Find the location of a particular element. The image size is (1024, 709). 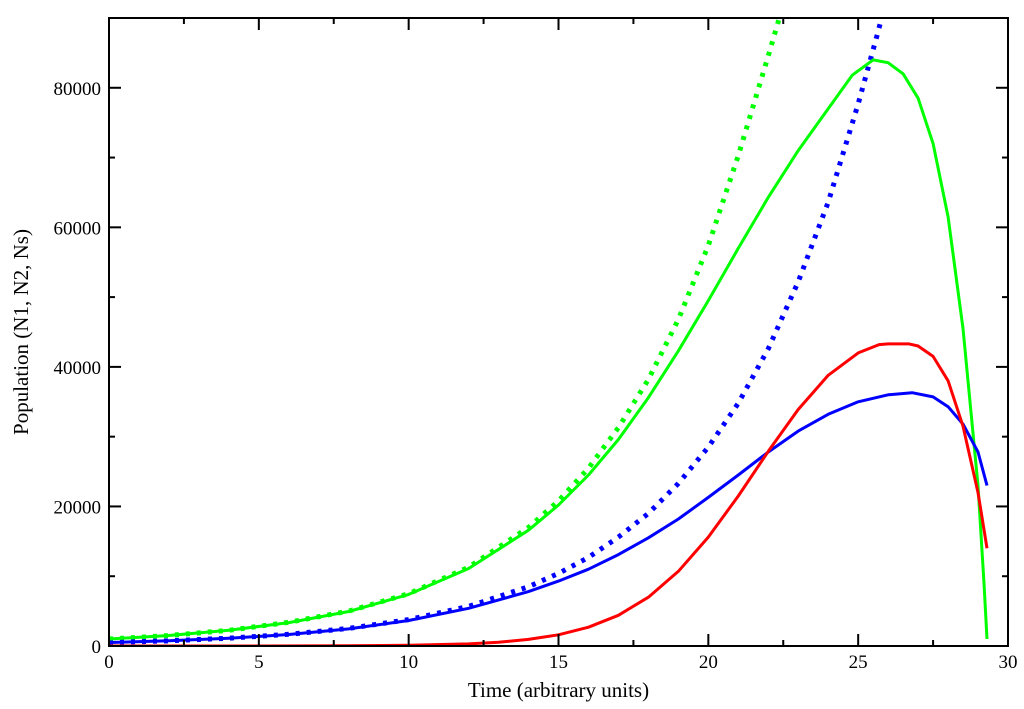

x-tick-label: 20 is located at coordinates (708, 662).